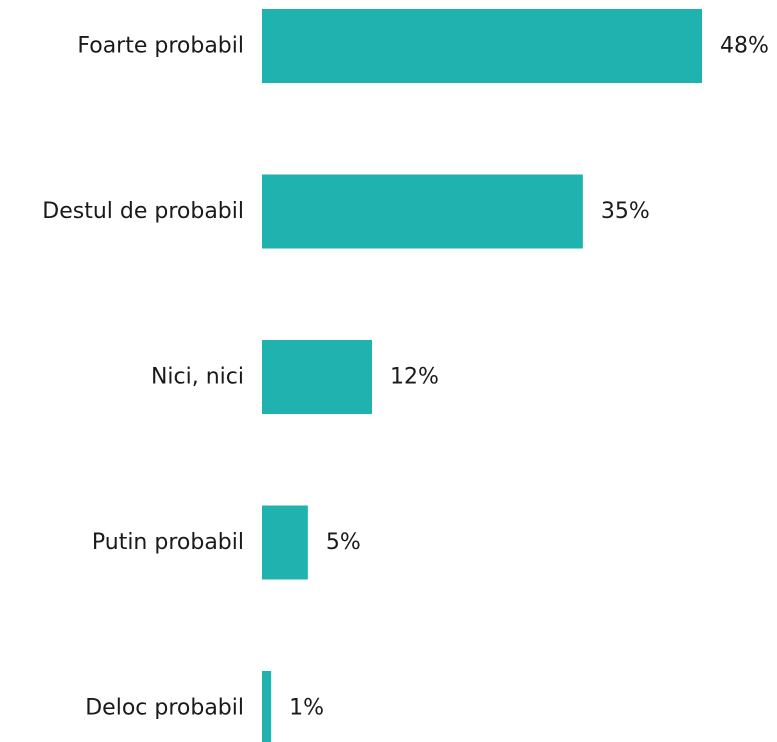 The width and height of the screenshot is (777, 742). What do you see at coordinates (317, 377) in the screenshot?
I see `bar-nici-nici` at bounding box center [317, 377].